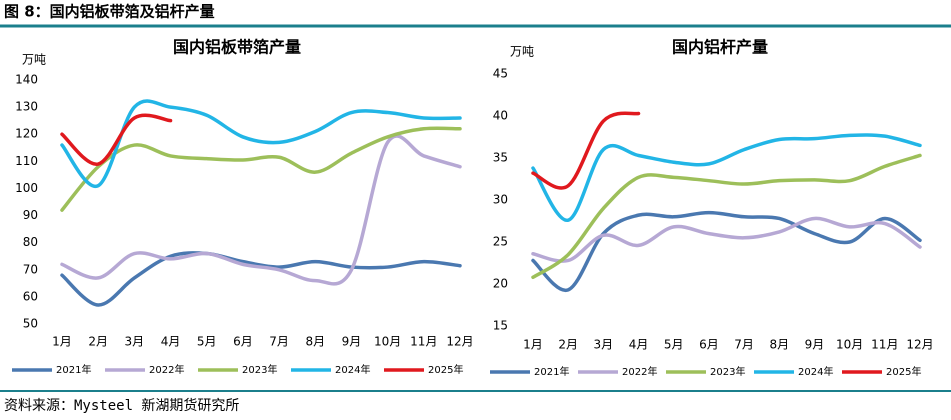  What do you see at coordinates (500, 200) in the screenshot?
I see `y-tick-label: 30` at bounding box center [500, 200].